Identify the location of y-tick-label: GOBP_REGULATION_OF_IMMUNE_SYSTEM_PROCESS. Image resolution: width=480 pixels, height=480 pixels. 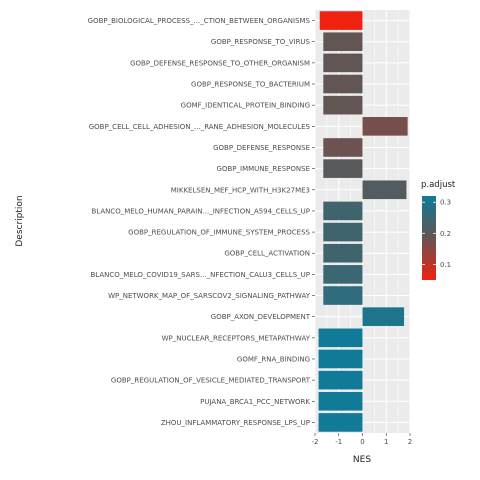
(219, 233).